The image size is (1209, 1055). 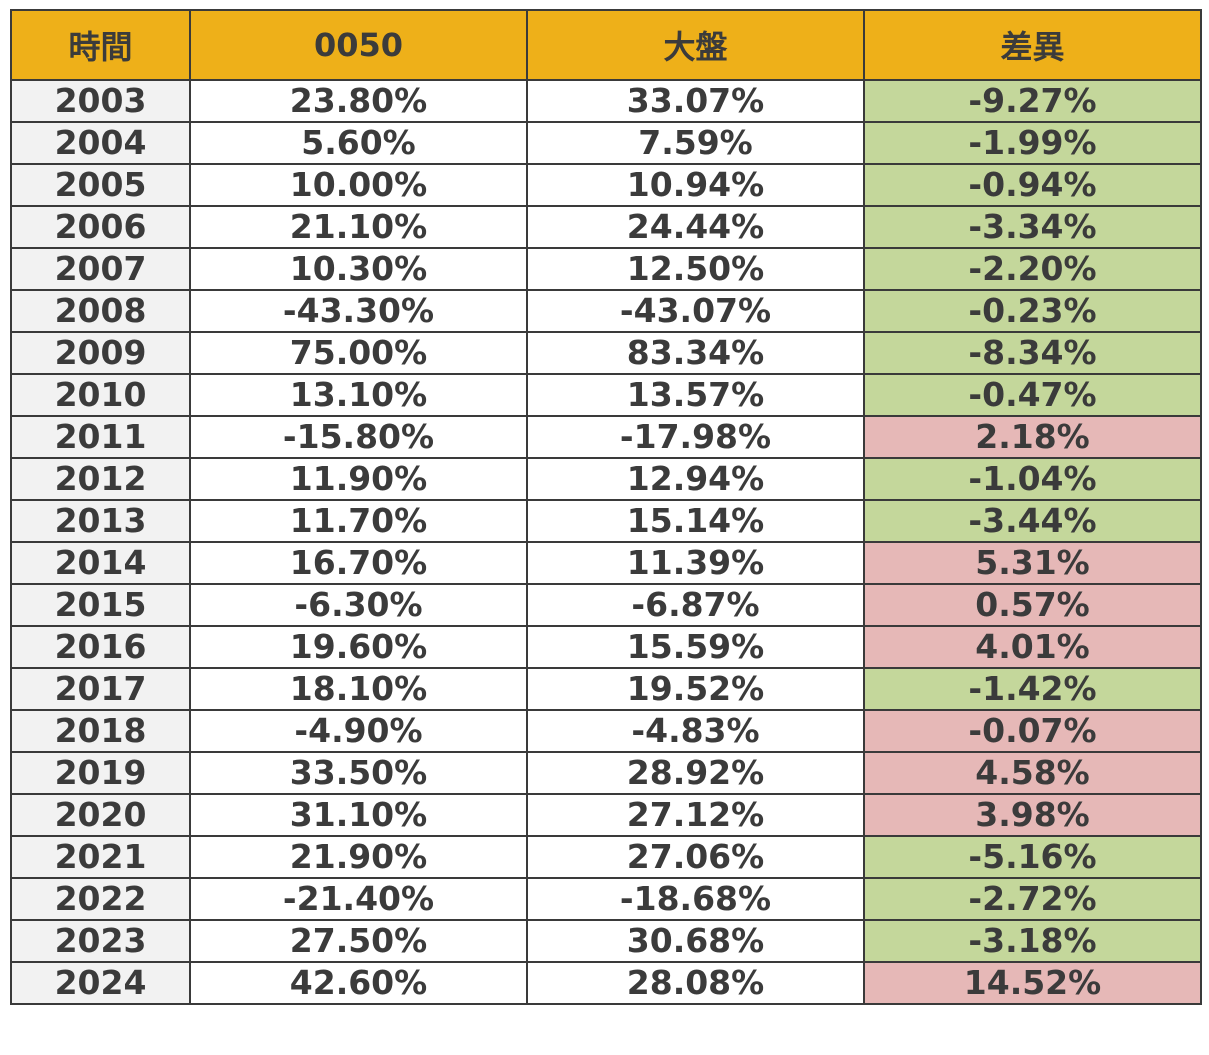 I want to click on header-difference: 差異, so click(x=1032, y=45).